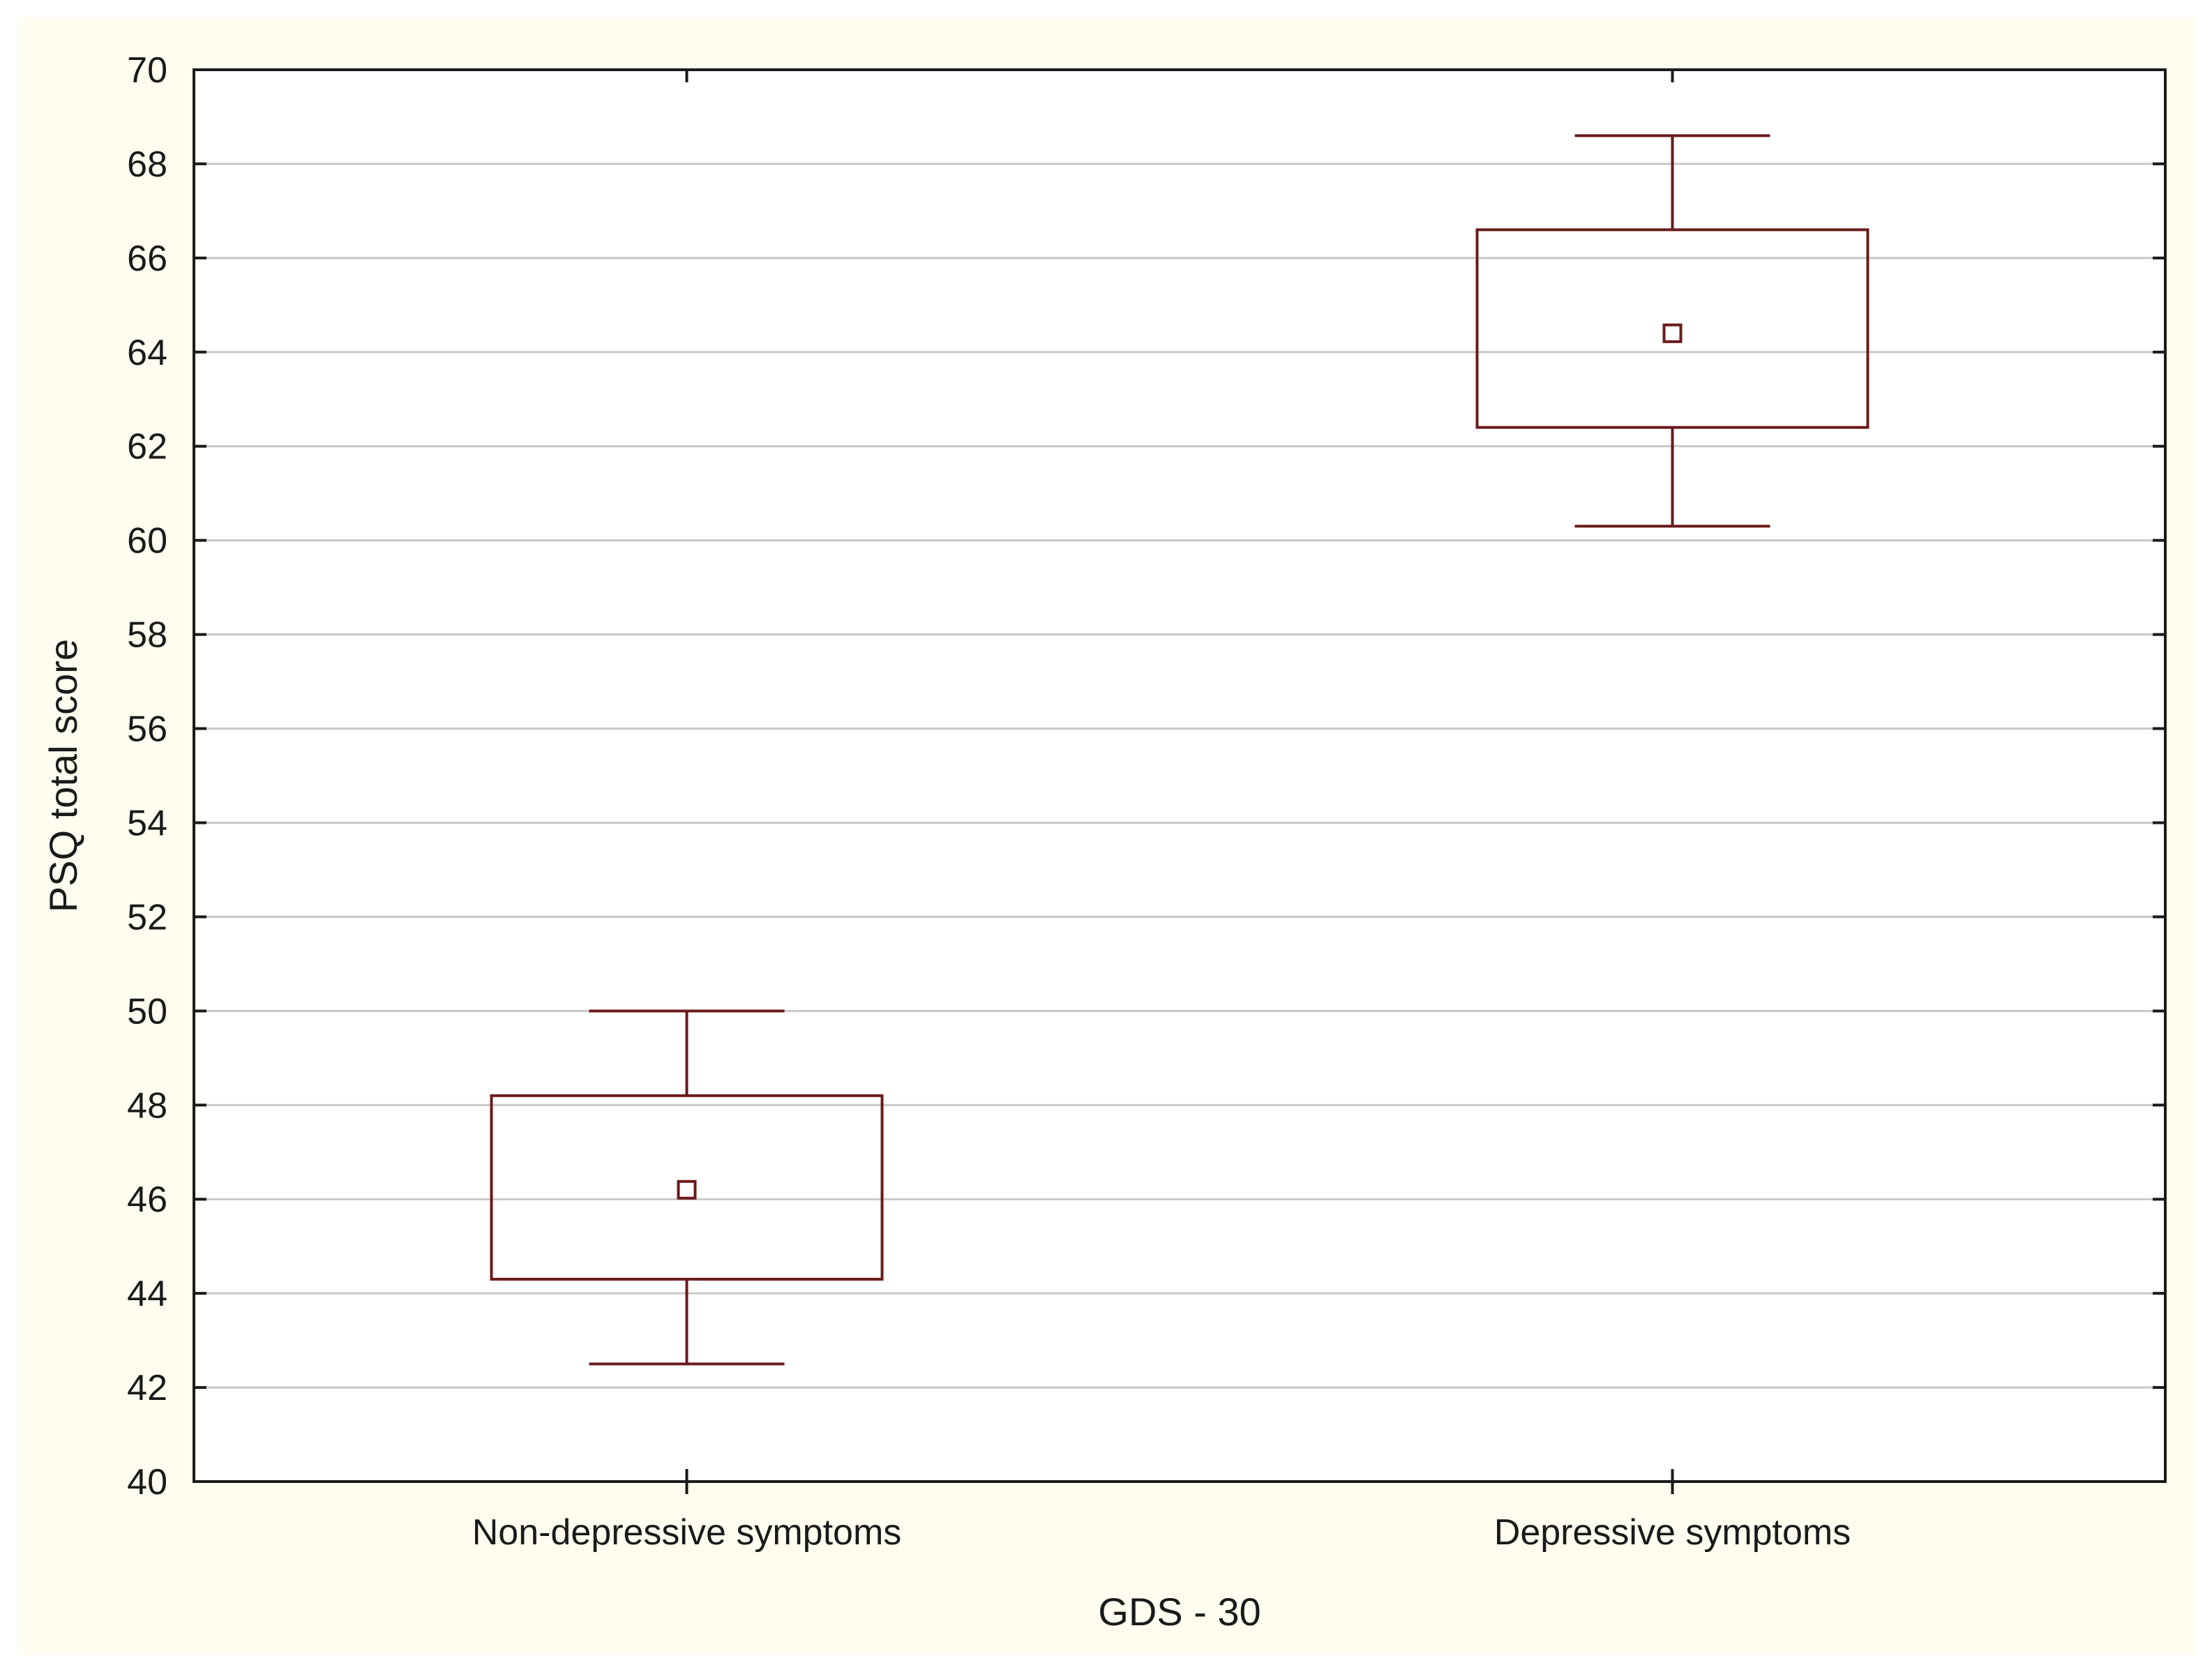  Describe the element at coordinates (147, 729) in the screenshot. I see `y-tick-label: 56` at that location.